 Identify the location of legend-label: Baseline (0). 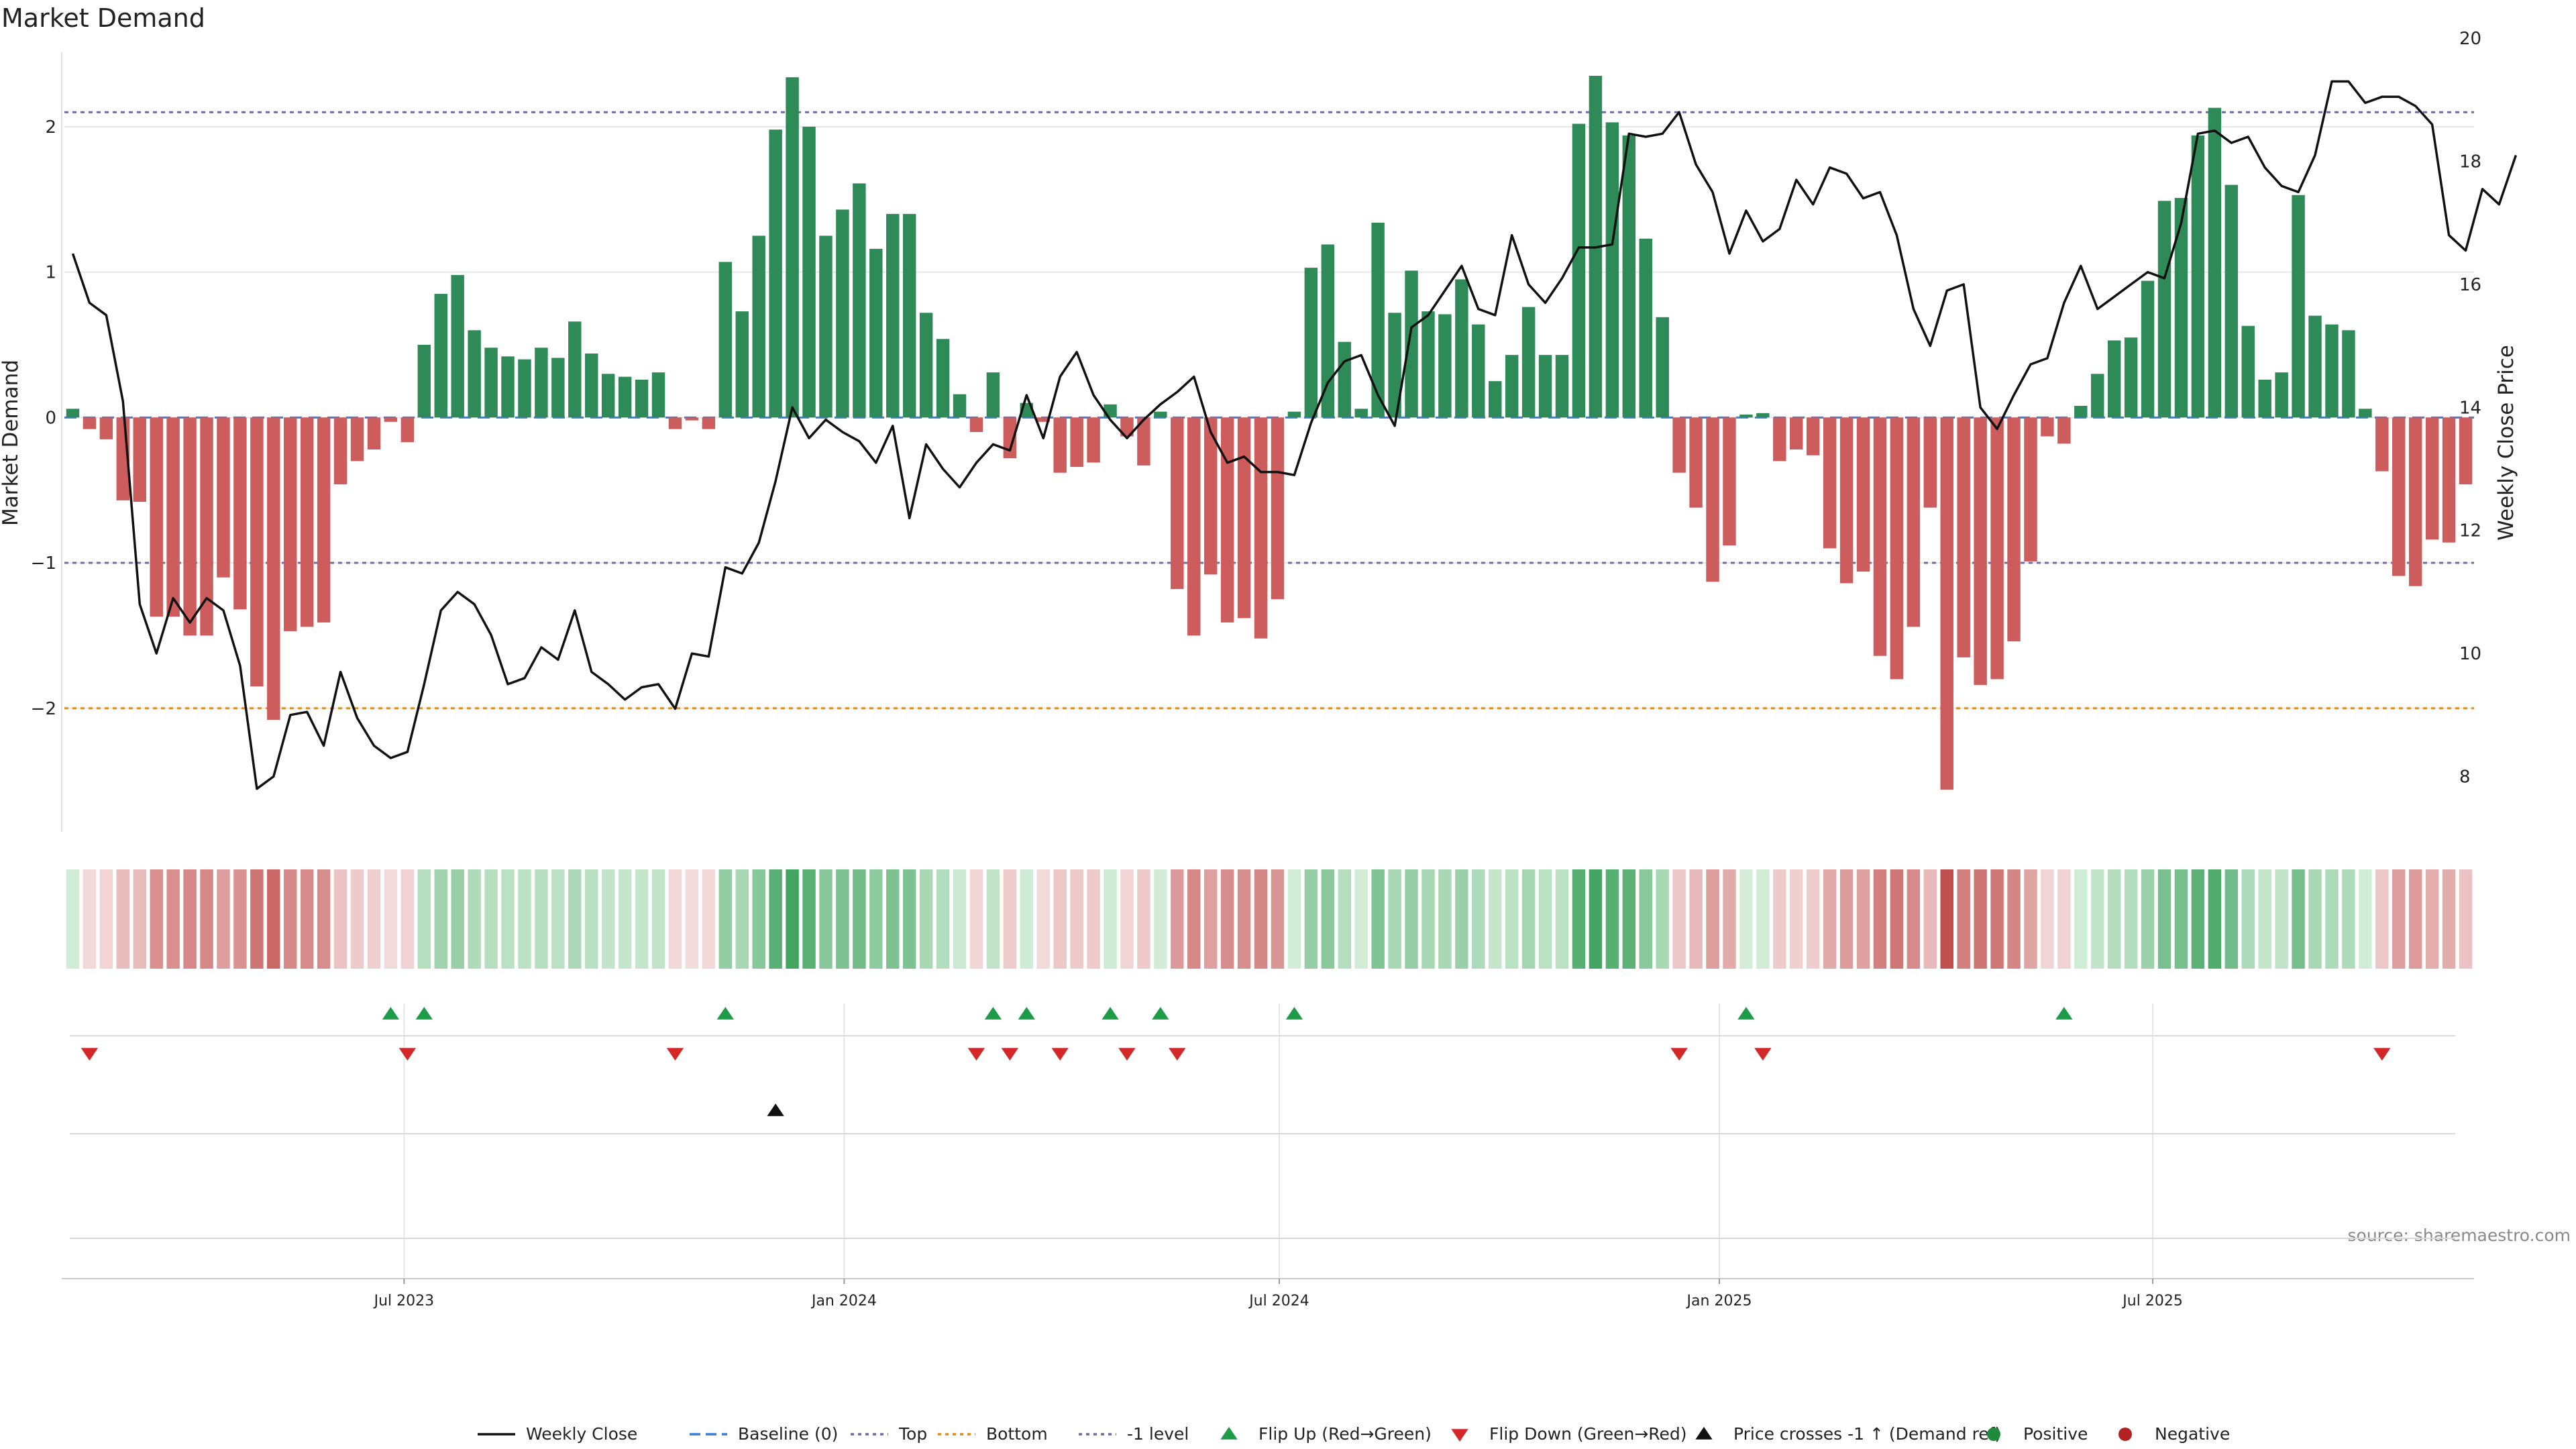
(788, 1434).